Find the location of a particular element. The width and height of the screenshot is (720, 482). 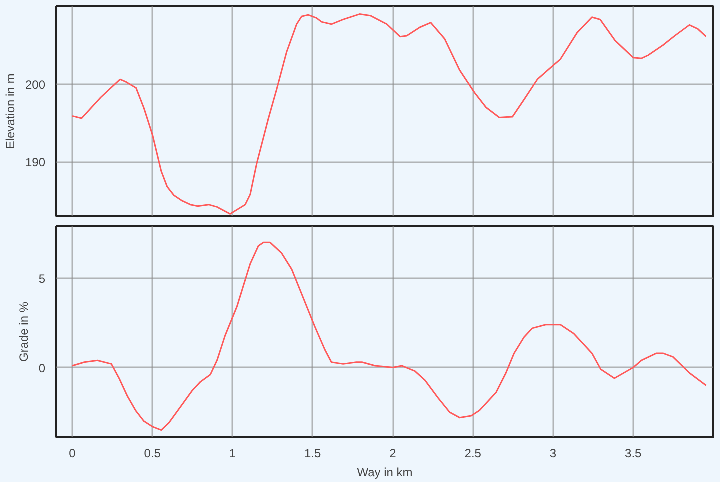

y-tick-label: 190 is located at coordinates (35, 163).